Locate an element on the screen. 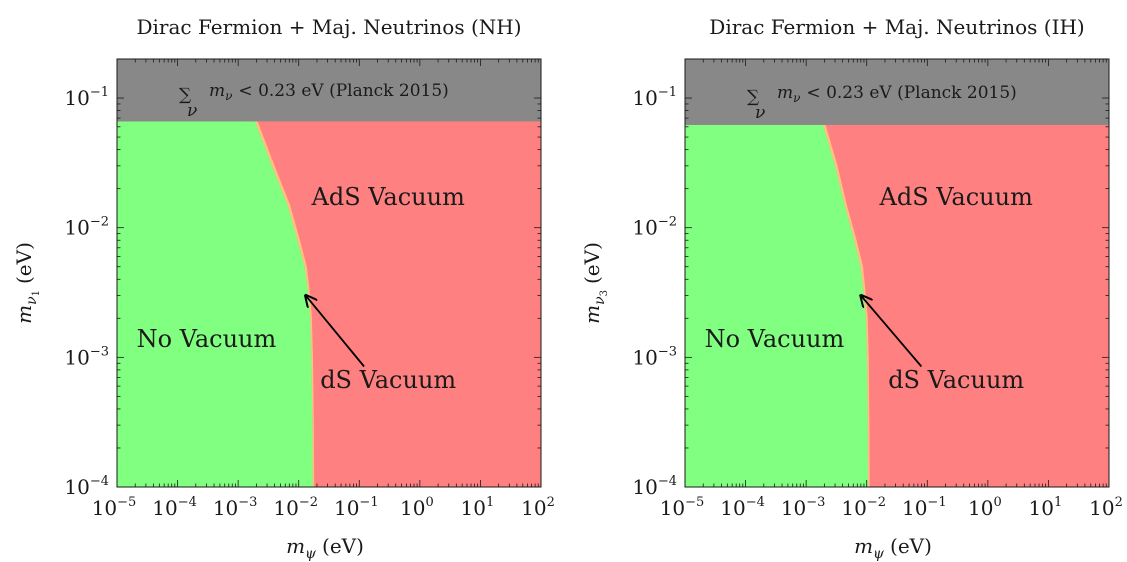  x-tick-label-exp: 2 is located at coordinates (551, 502).